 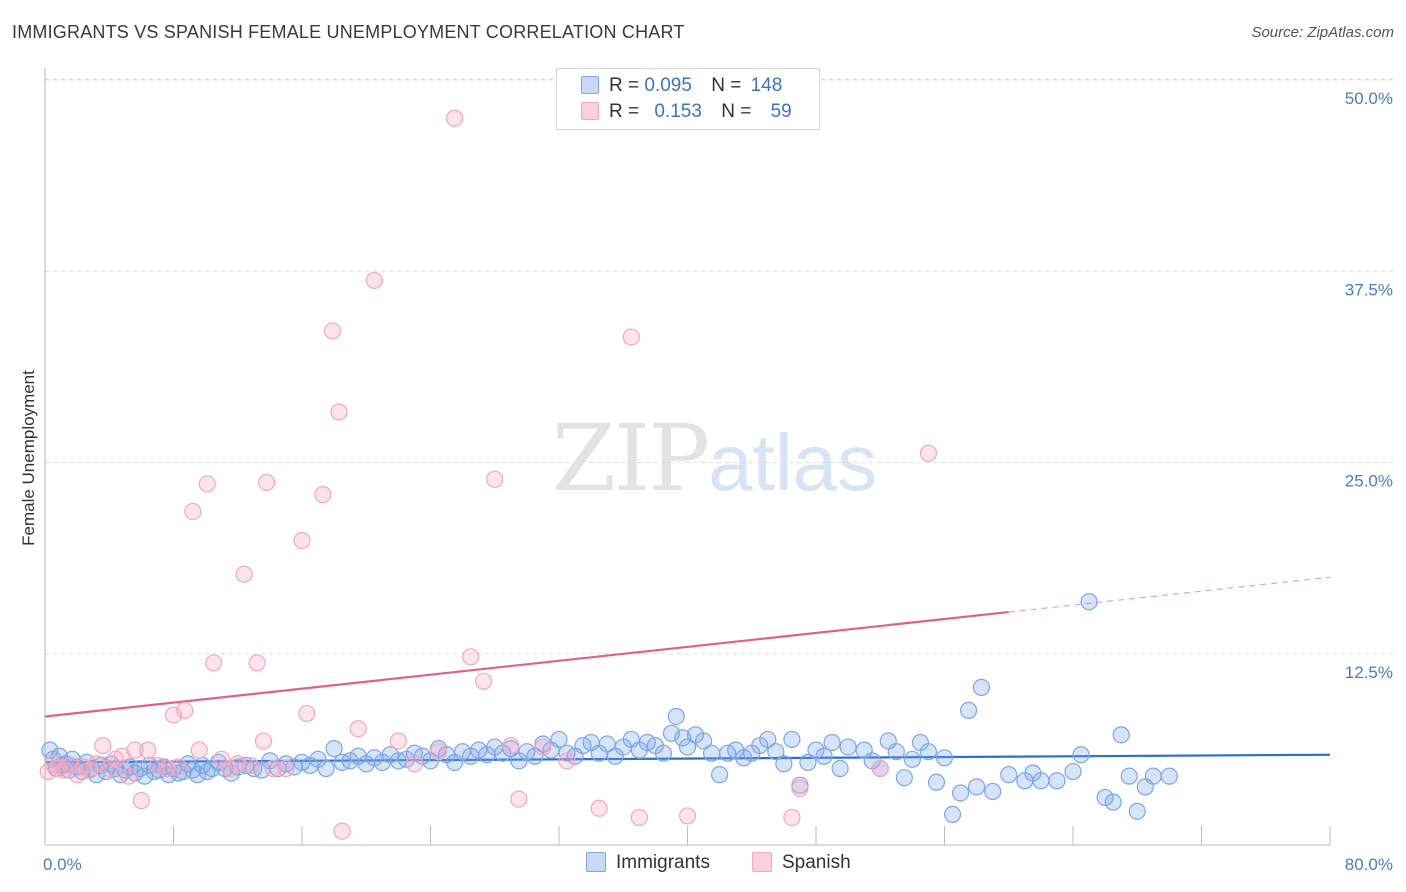 I want to click on y-tick-label: 37.5%, so click(x=1369, y=289).